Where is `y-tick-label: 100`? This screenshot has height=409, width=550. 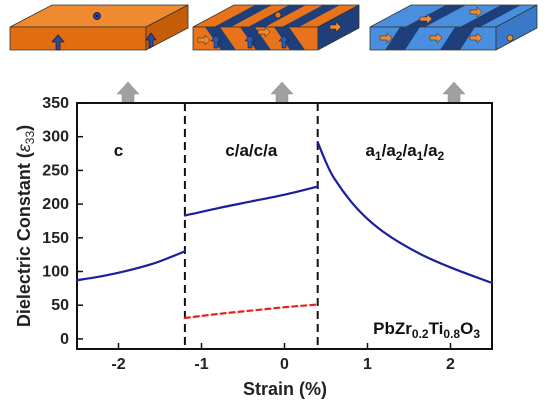
y-tick-label: 100 is located at coordinates (55, 271).